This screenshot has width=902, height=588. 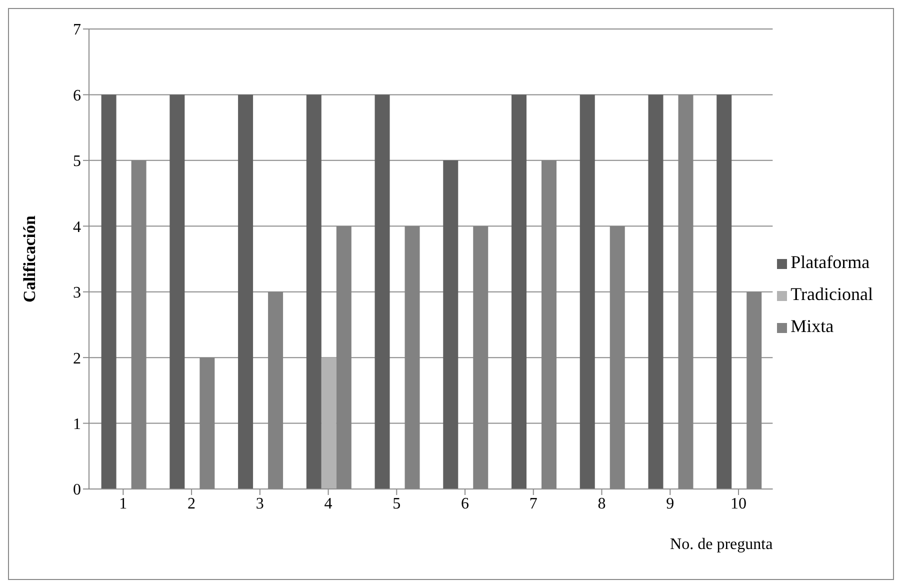 What do you see at coordinates (77, 161) in the screenshot?
I see `y-tick-label: 5` at bounding box center [77, 161].